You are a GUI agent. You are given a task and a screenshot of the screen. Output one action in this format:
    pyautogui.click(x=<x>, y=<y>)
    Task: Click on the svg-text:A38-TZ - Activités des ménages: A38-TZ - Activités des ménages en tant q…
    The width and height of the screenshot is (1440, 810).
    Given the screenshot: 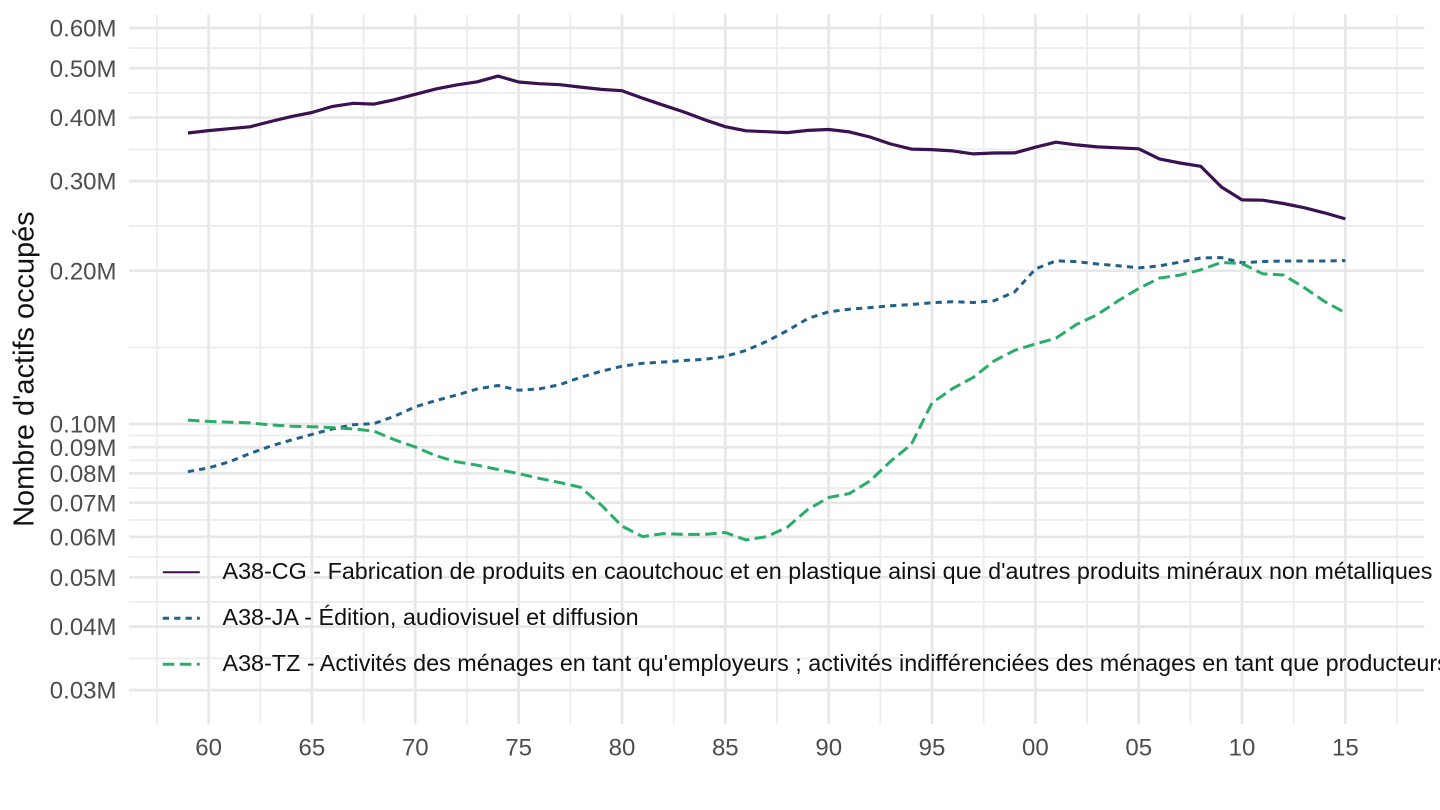 What is the action you would take?
    pyautogui.click(x=831, y=663)
    